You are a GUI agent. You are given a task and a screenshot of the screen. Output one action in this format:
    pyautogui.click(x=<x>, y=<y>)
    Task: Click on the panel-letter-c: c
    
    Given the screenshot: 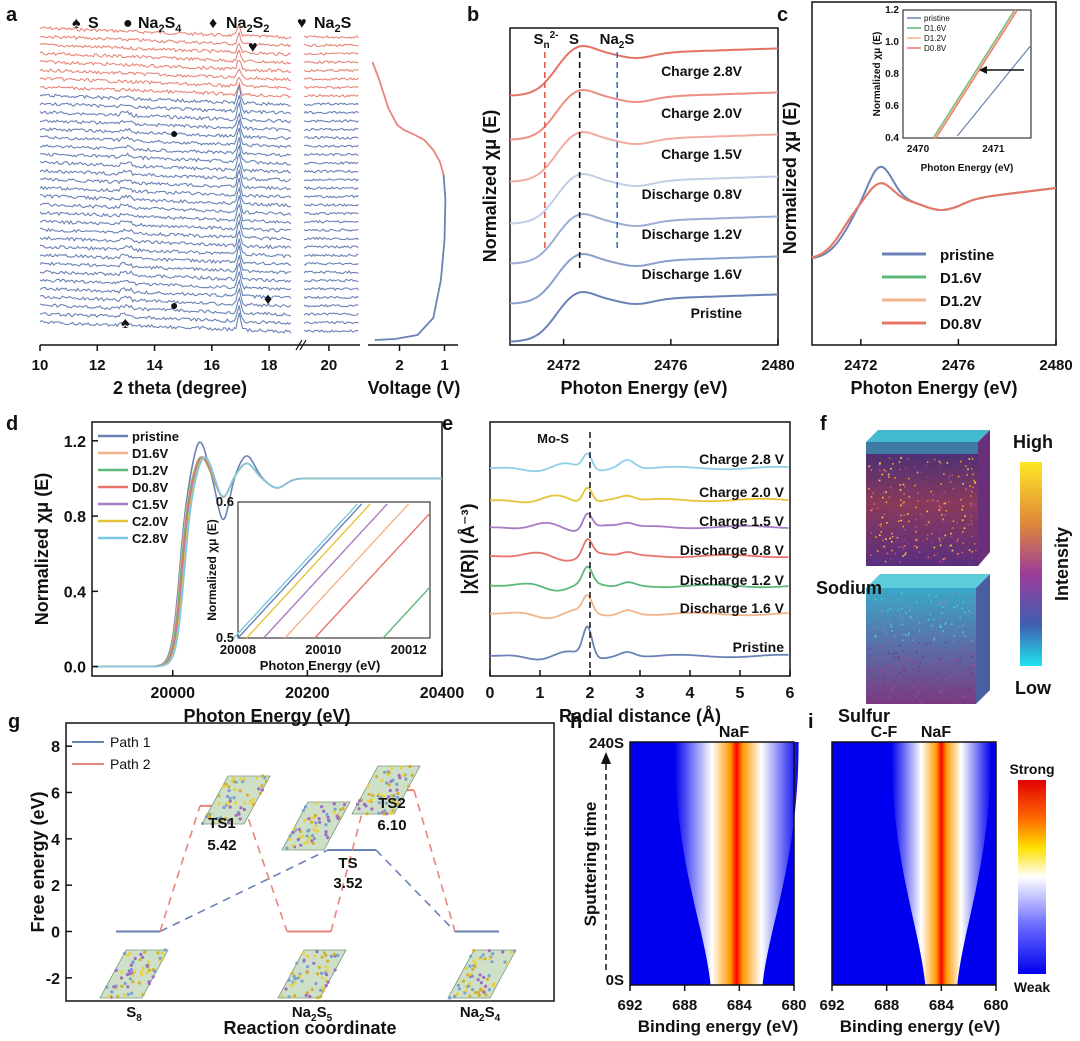 What is the action you would take?
    pyautogui.click(x=782, y=15)
    